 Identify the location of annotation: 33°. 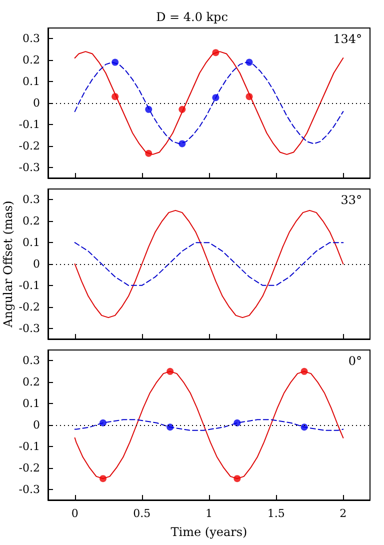
(351, 200).